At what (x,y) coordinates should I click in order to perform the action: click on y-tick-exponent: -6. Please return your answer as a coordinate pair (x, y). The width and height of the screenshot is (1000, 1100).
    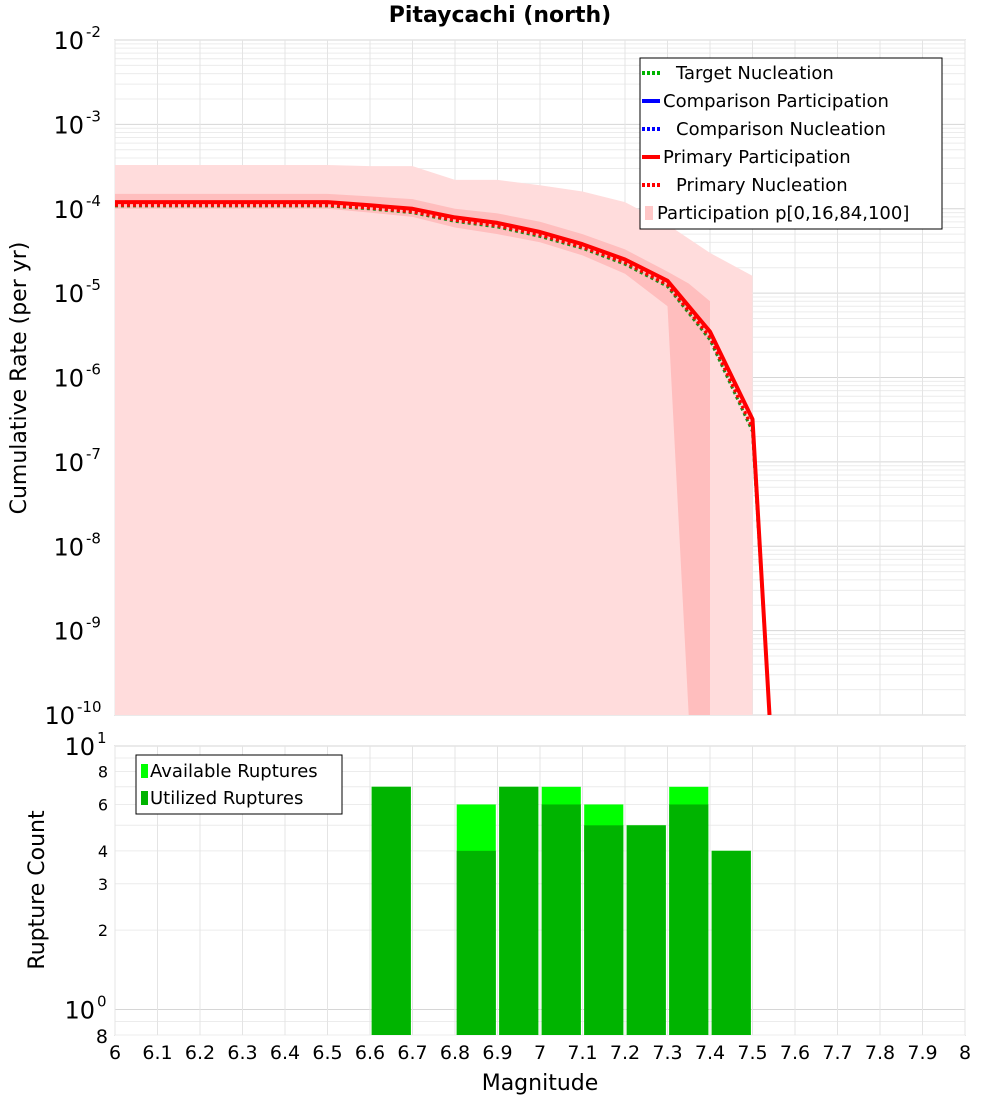
    Looking at the image, I should click on (93, 370).